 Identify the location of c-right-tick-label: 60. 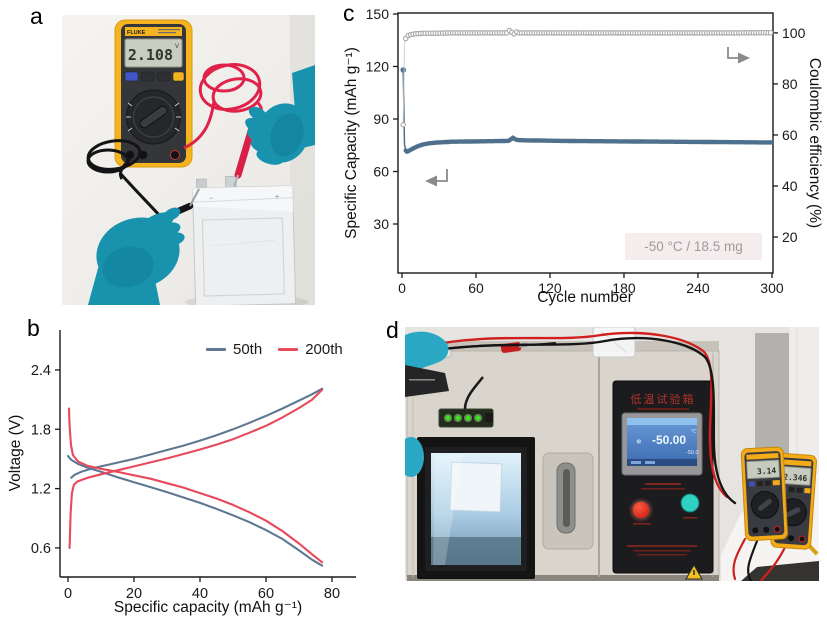
(790, 135).